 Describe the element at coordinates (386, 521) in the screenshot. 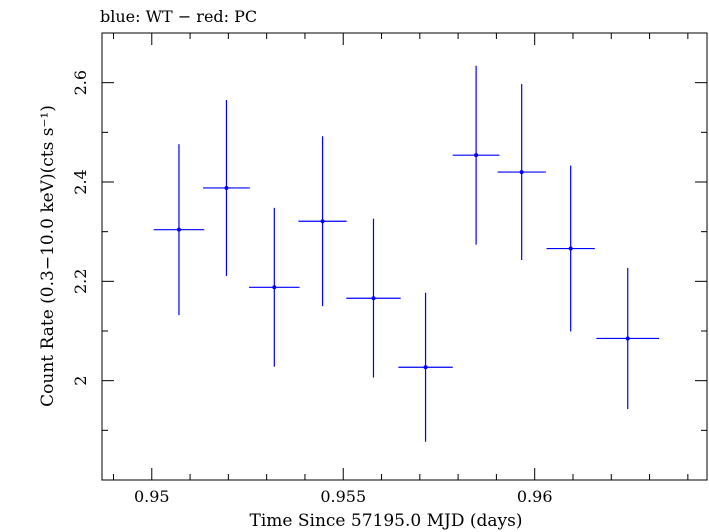

I see `x-axis-label: Time Since 57195.0 MJD (days)` at that location.